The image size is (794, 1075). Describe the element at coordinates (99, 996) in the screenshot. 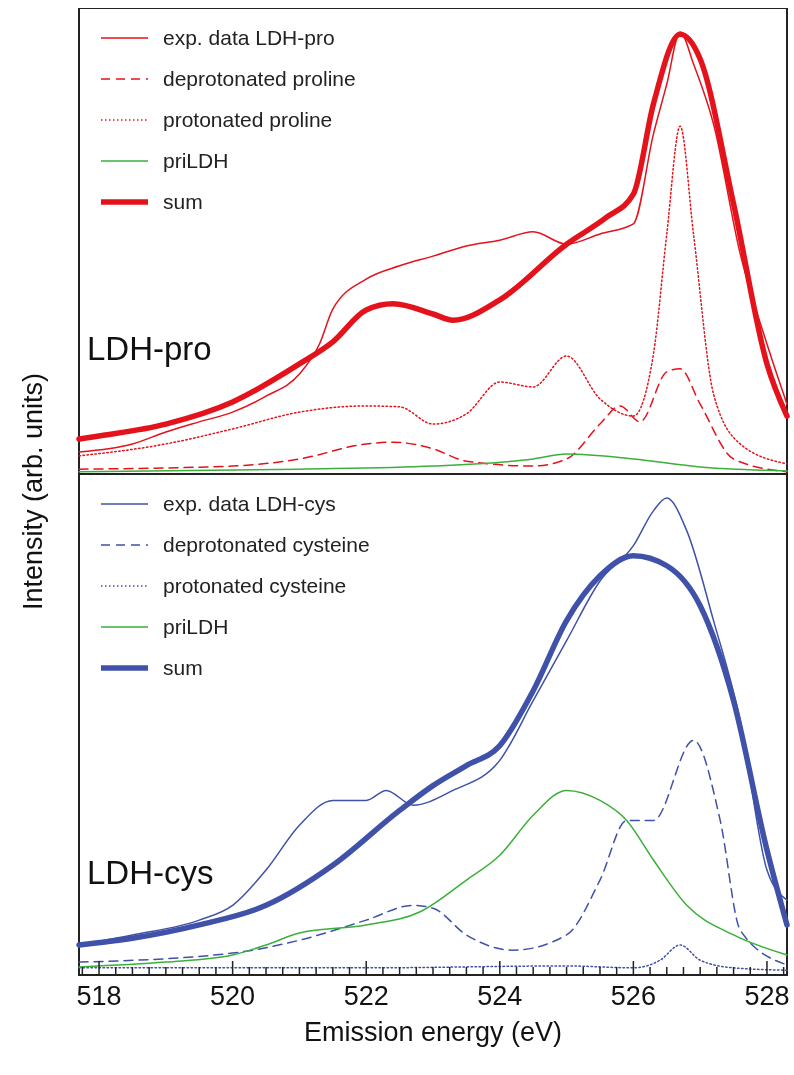

I see `x-tick-label: 518` at that location.